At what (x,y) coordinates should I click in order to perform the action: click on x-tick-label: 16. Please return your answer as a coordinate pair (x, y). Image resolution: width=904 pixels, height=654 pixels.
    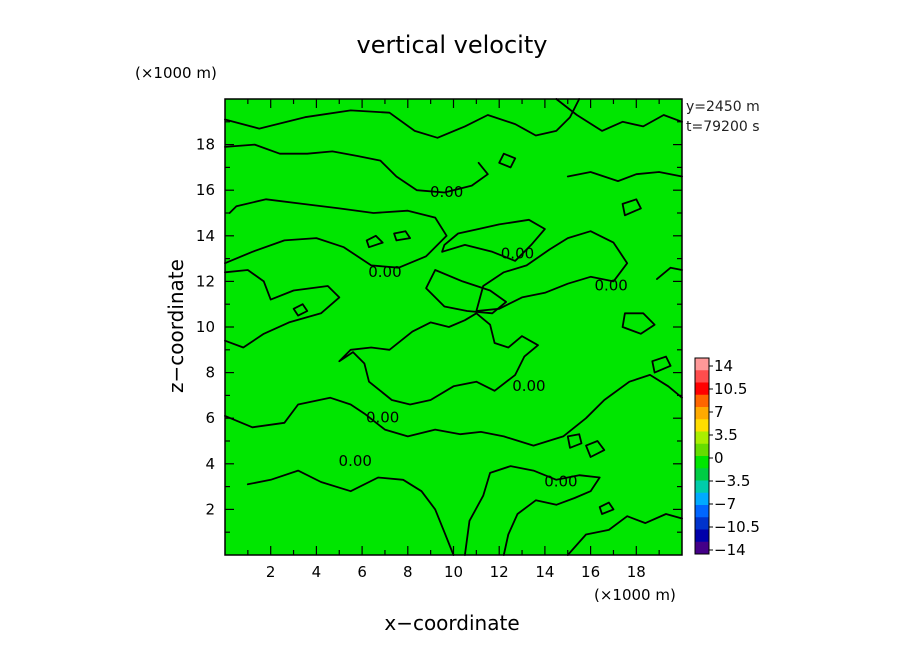
    Looking at the image, I should click on (590, 572).